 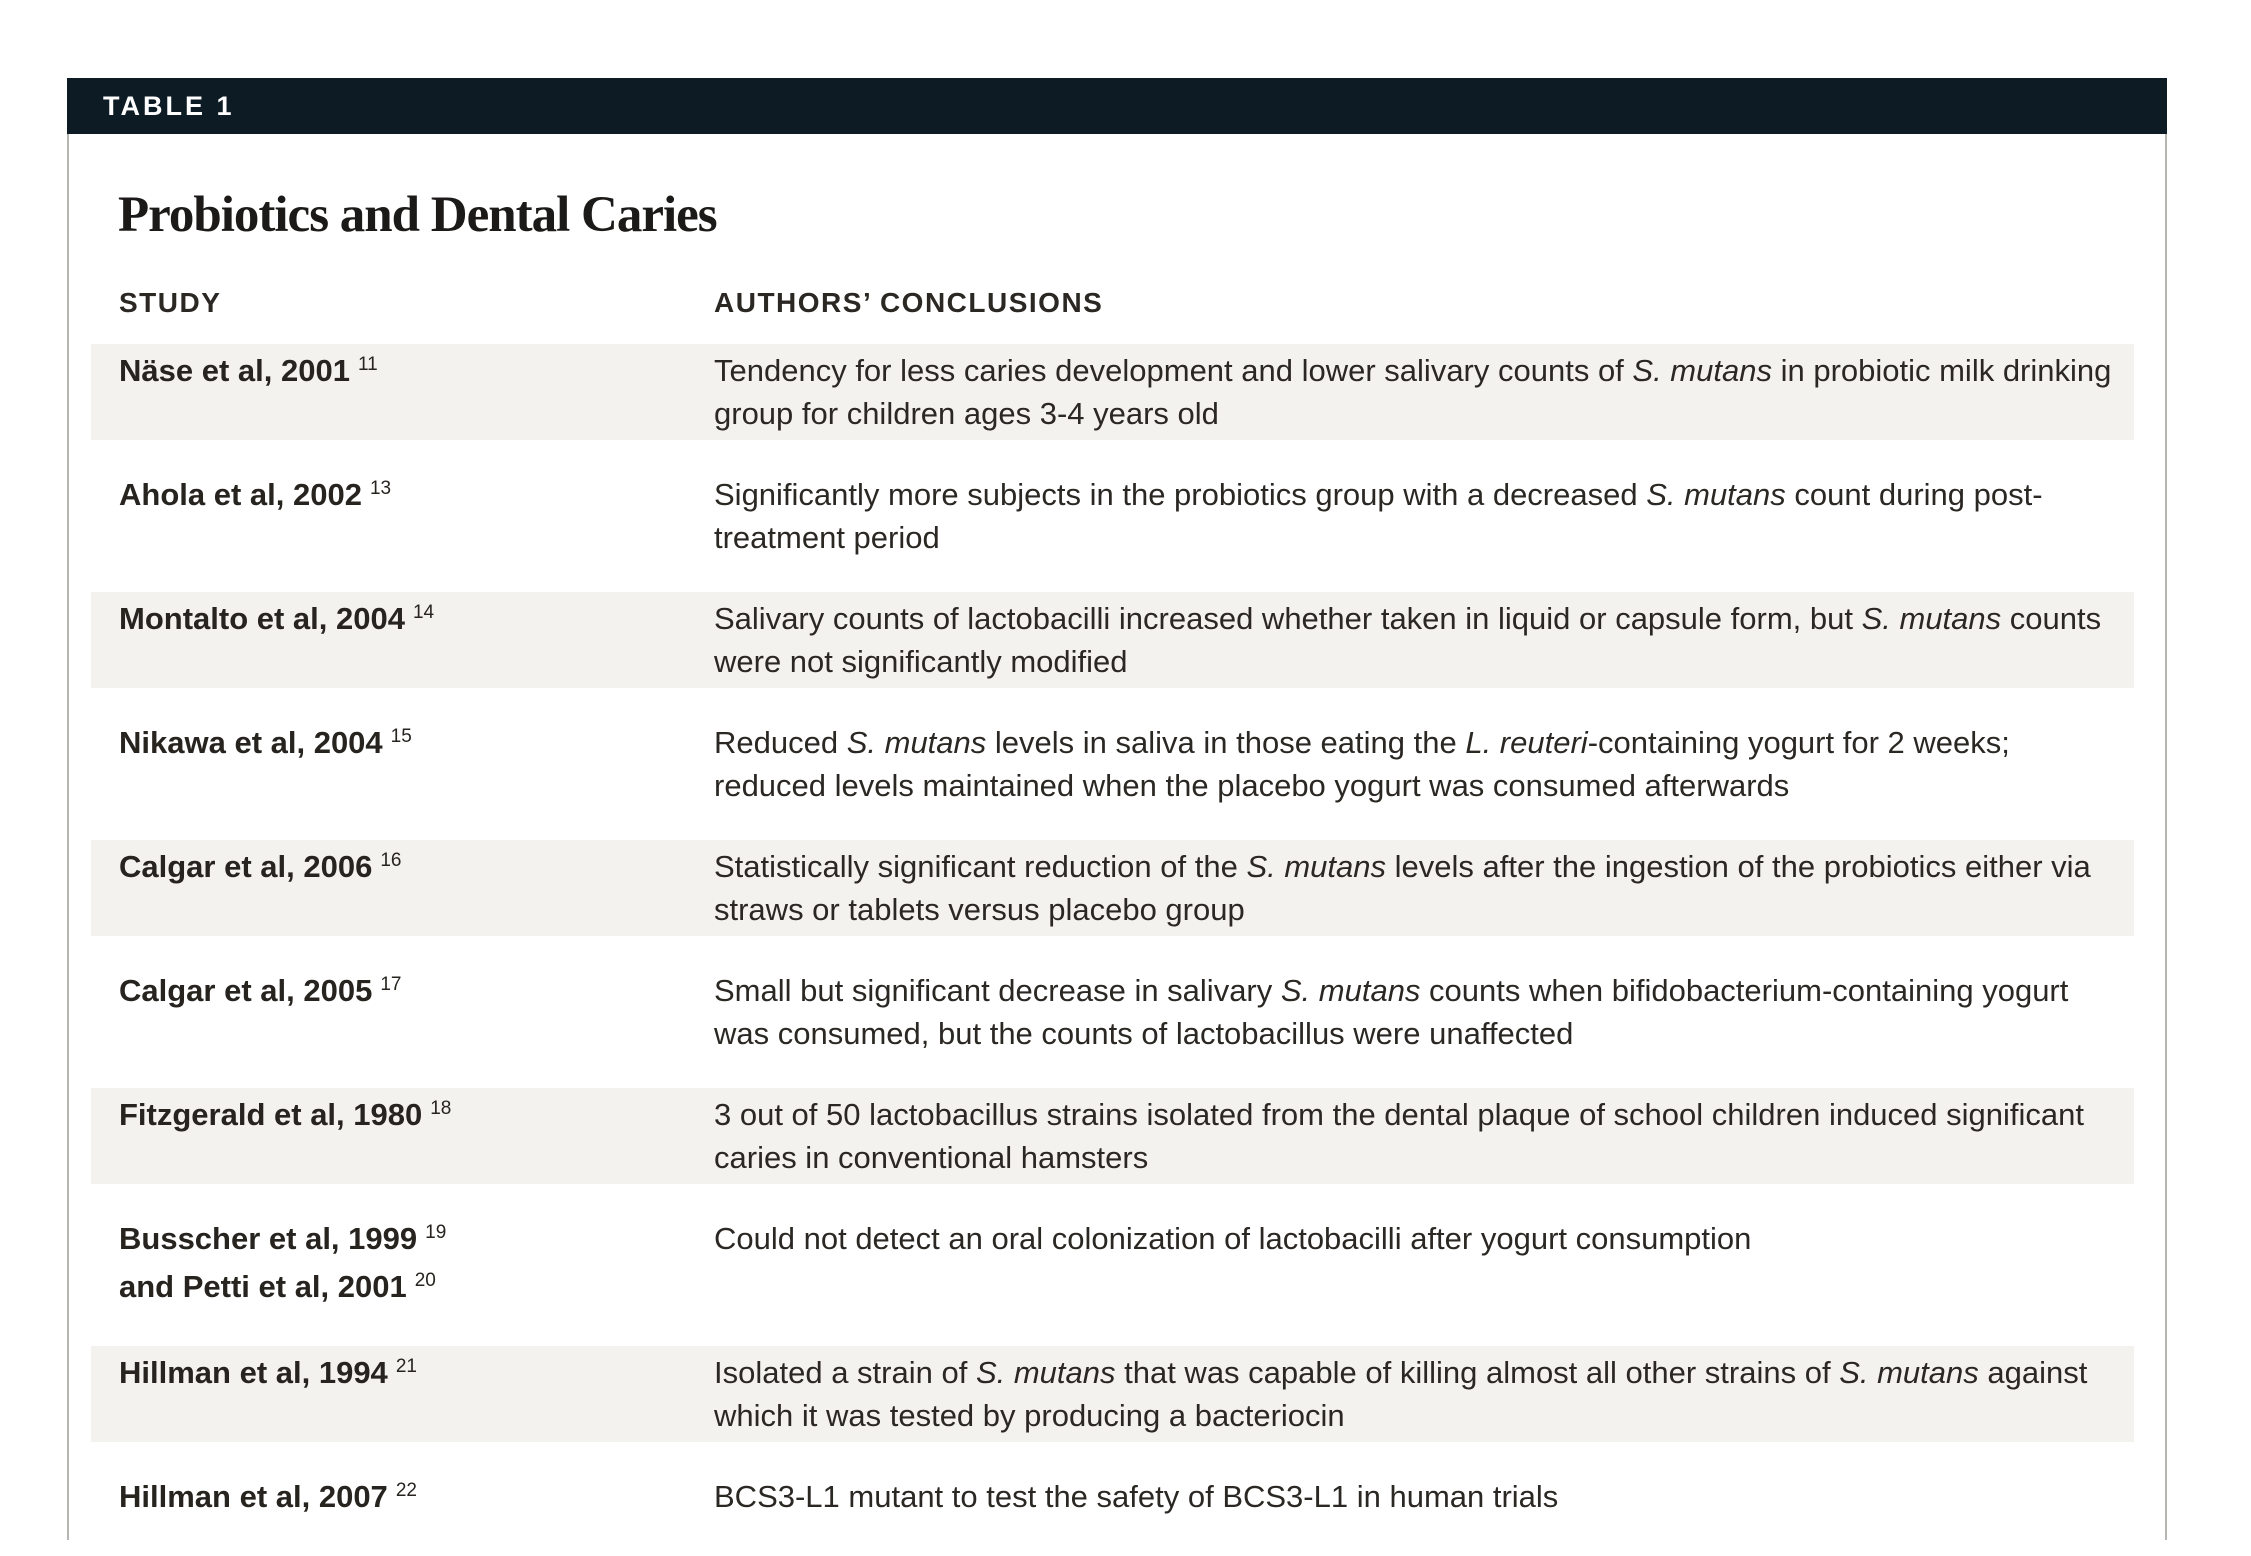 What do you see at coordinates (268, 1496) in the screenshot?
I see `study-name: Hillman et al, 2007 22` at bounding box center [268, 1496].